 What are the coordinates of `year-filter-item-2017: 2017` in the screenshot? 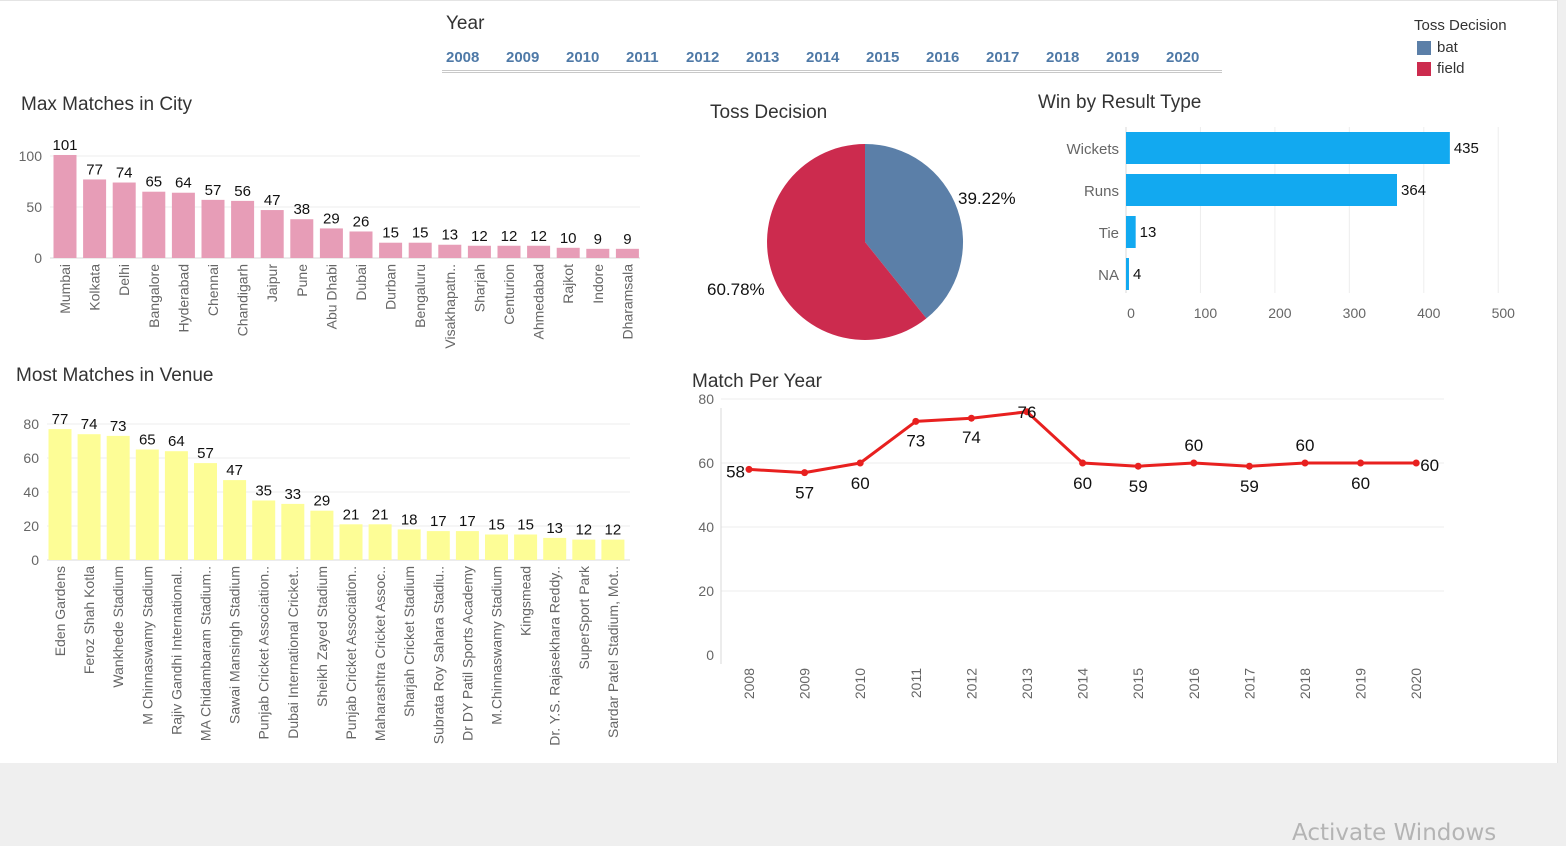 It's located at (1003, 57).